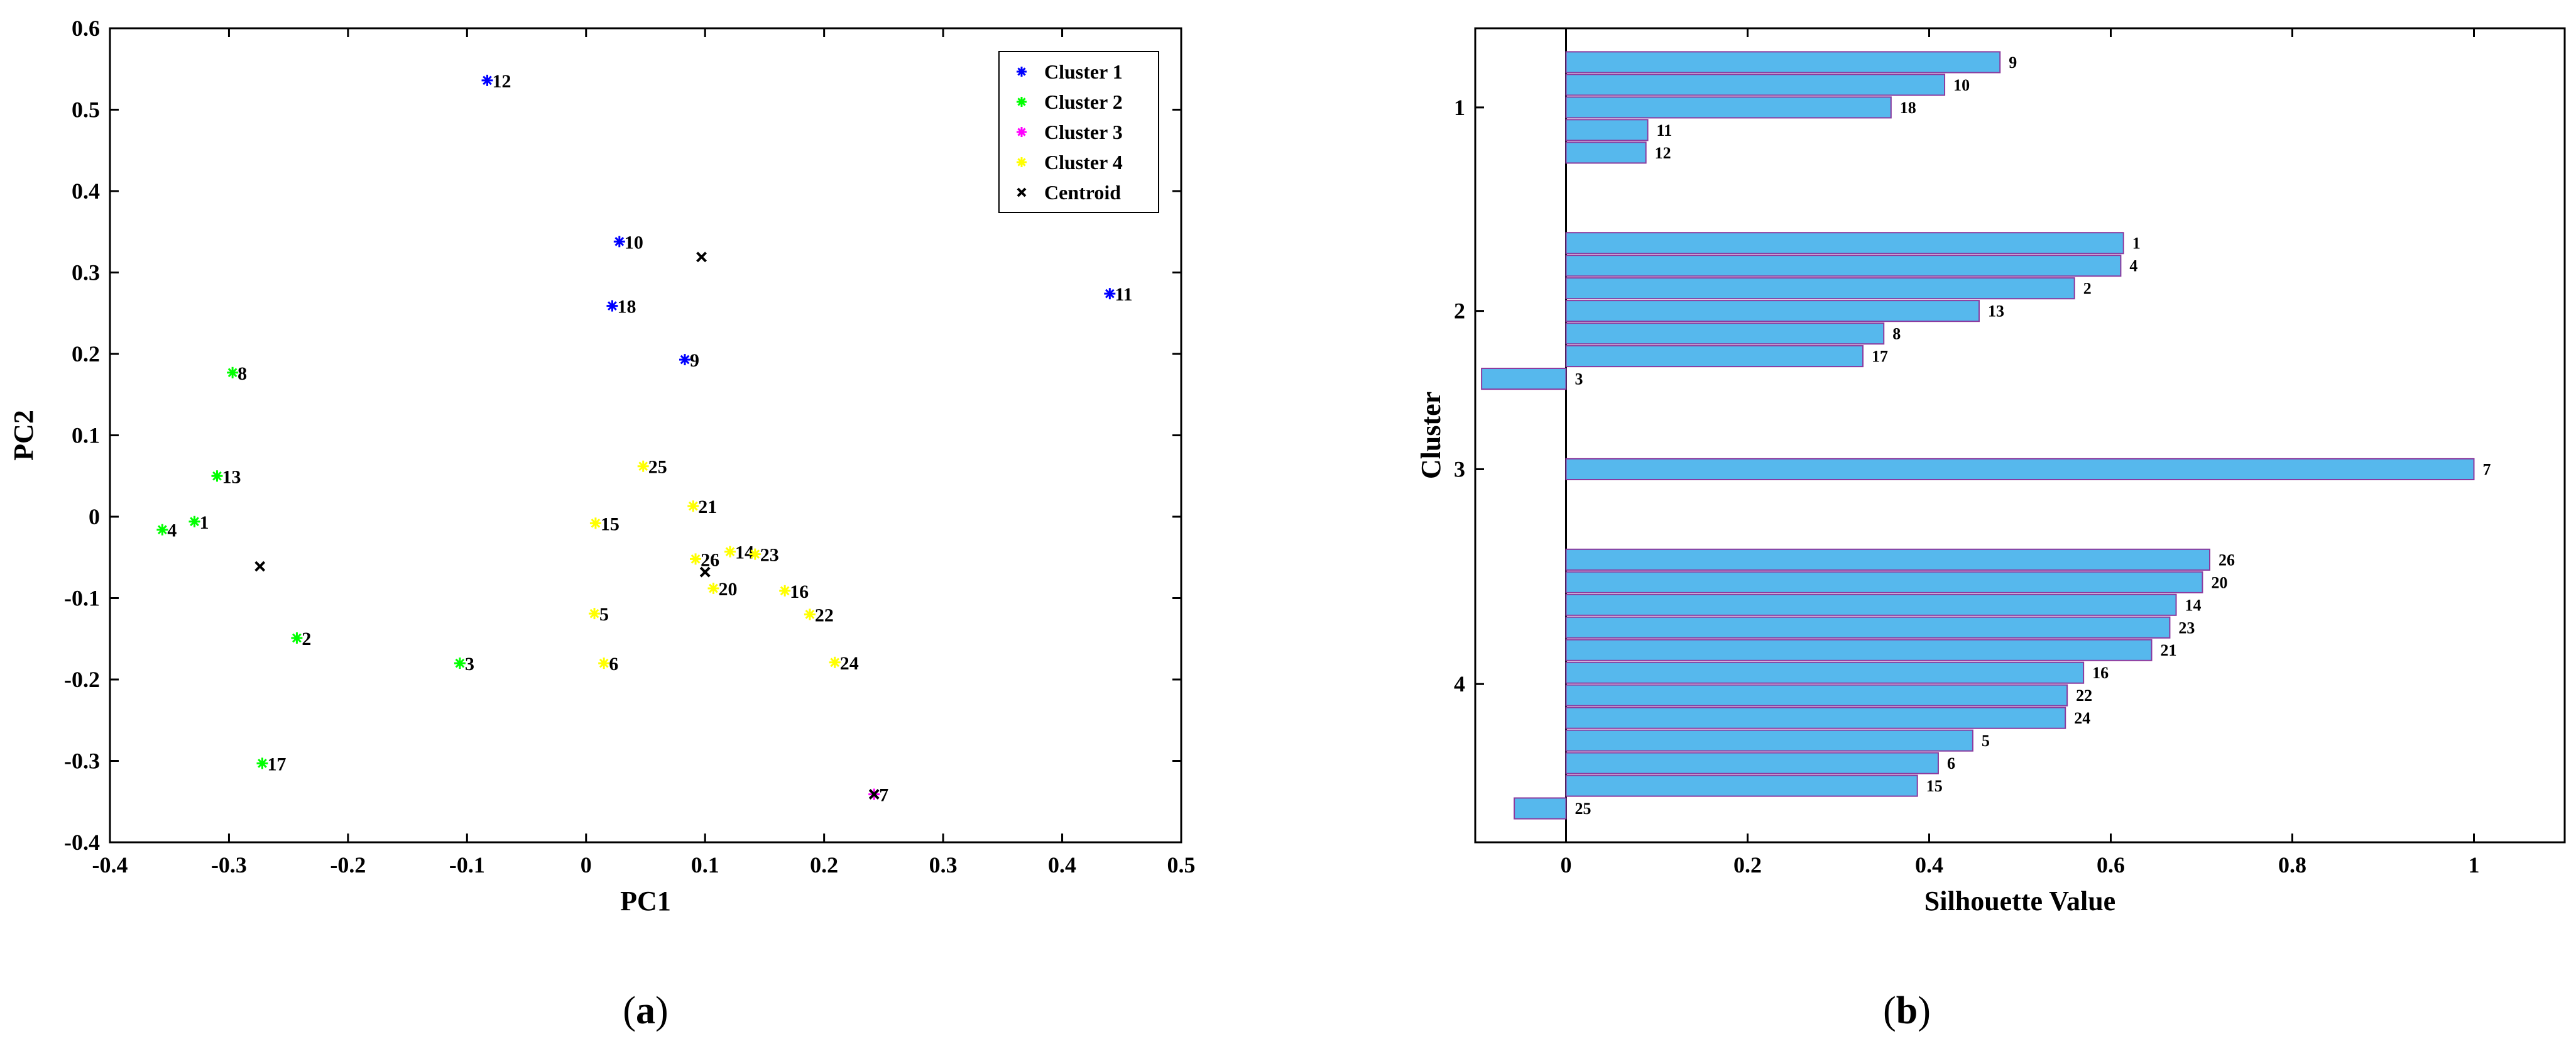 The height and width of the screenshot is (1051, 2576). What do you see at coordinates (2087, 289) in the screenshot?
I see `silhouette-bar-label: 2` at bounding box center [2087, 289].